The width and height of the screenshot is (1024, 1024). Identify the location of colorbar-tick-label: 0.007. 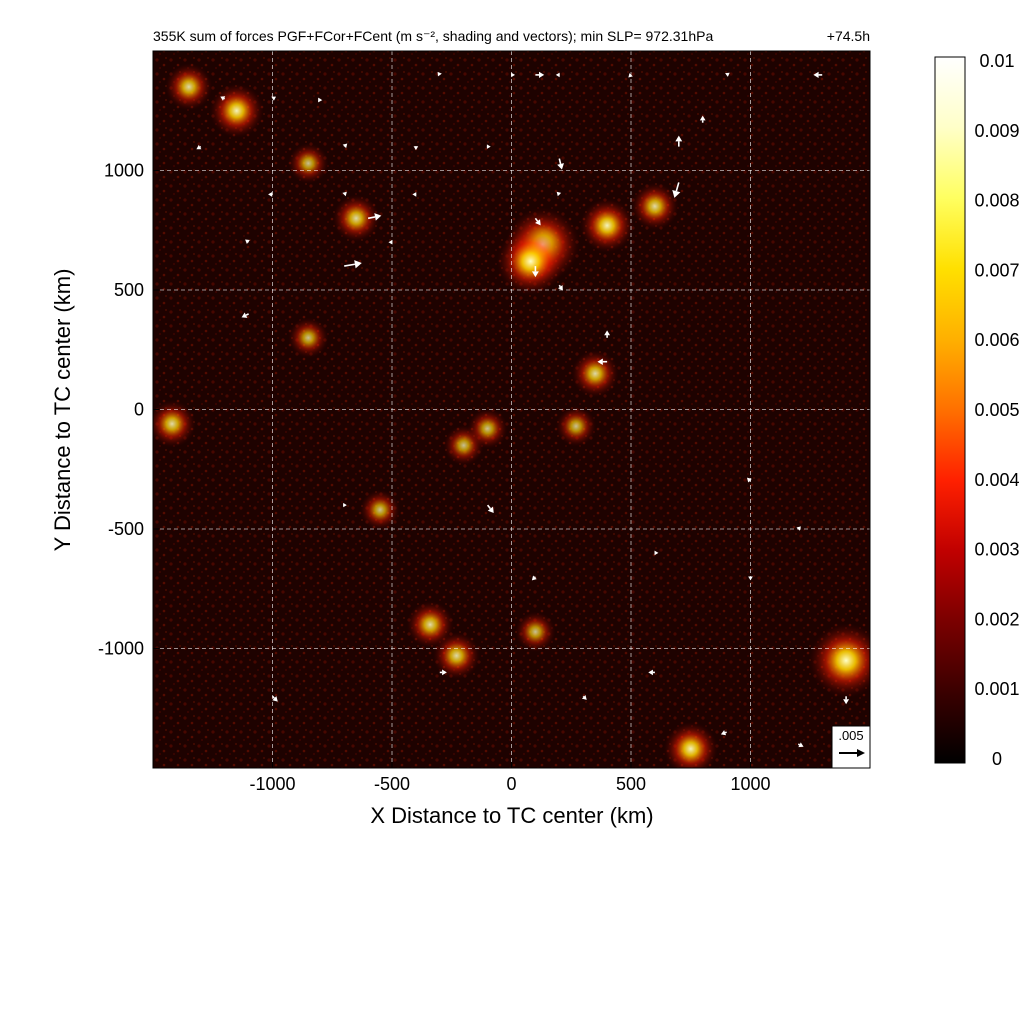
(996, 270).